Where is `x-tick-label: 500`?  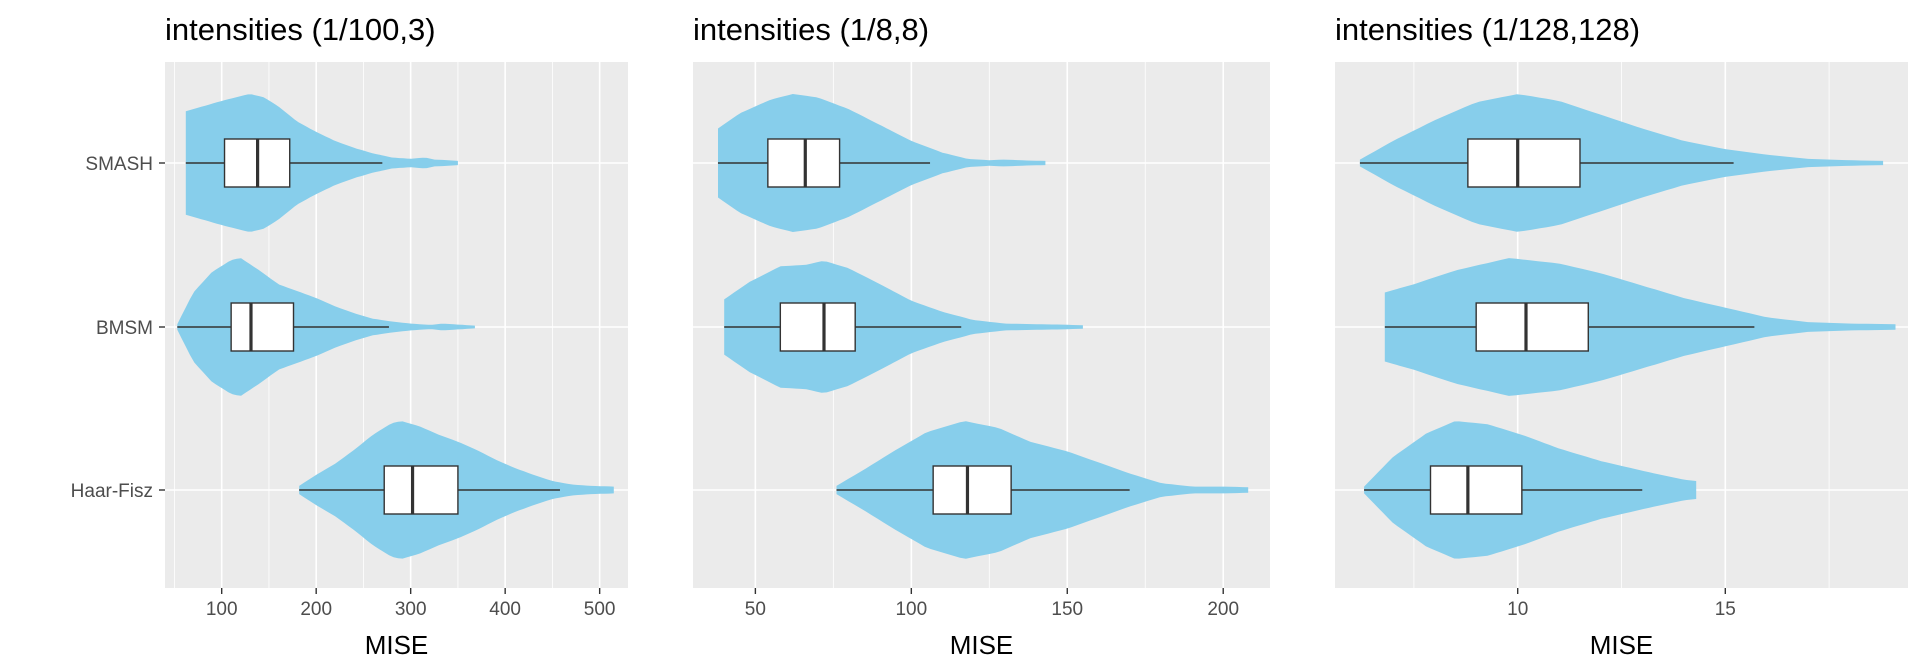 x-tick-label: 500 is located at coordinates (600, 609).